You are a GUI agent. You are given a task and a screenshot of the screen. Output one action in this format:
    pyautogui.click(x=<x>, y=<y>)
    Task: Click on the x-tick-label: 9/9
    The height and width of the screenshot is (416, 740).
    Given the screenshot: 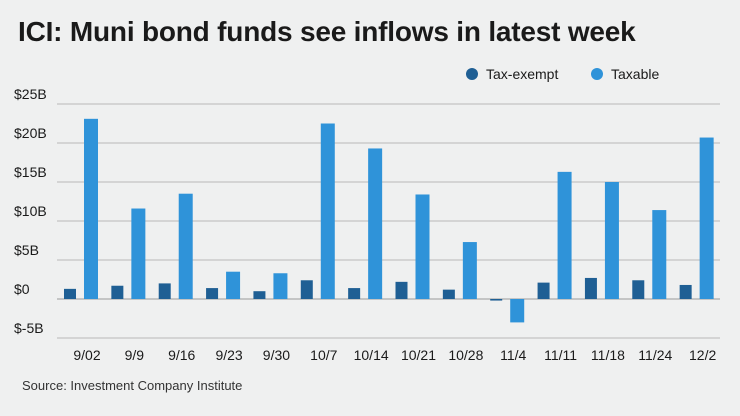 What is the action you would take?
    pyautogui.click(x=135, y=355)
    